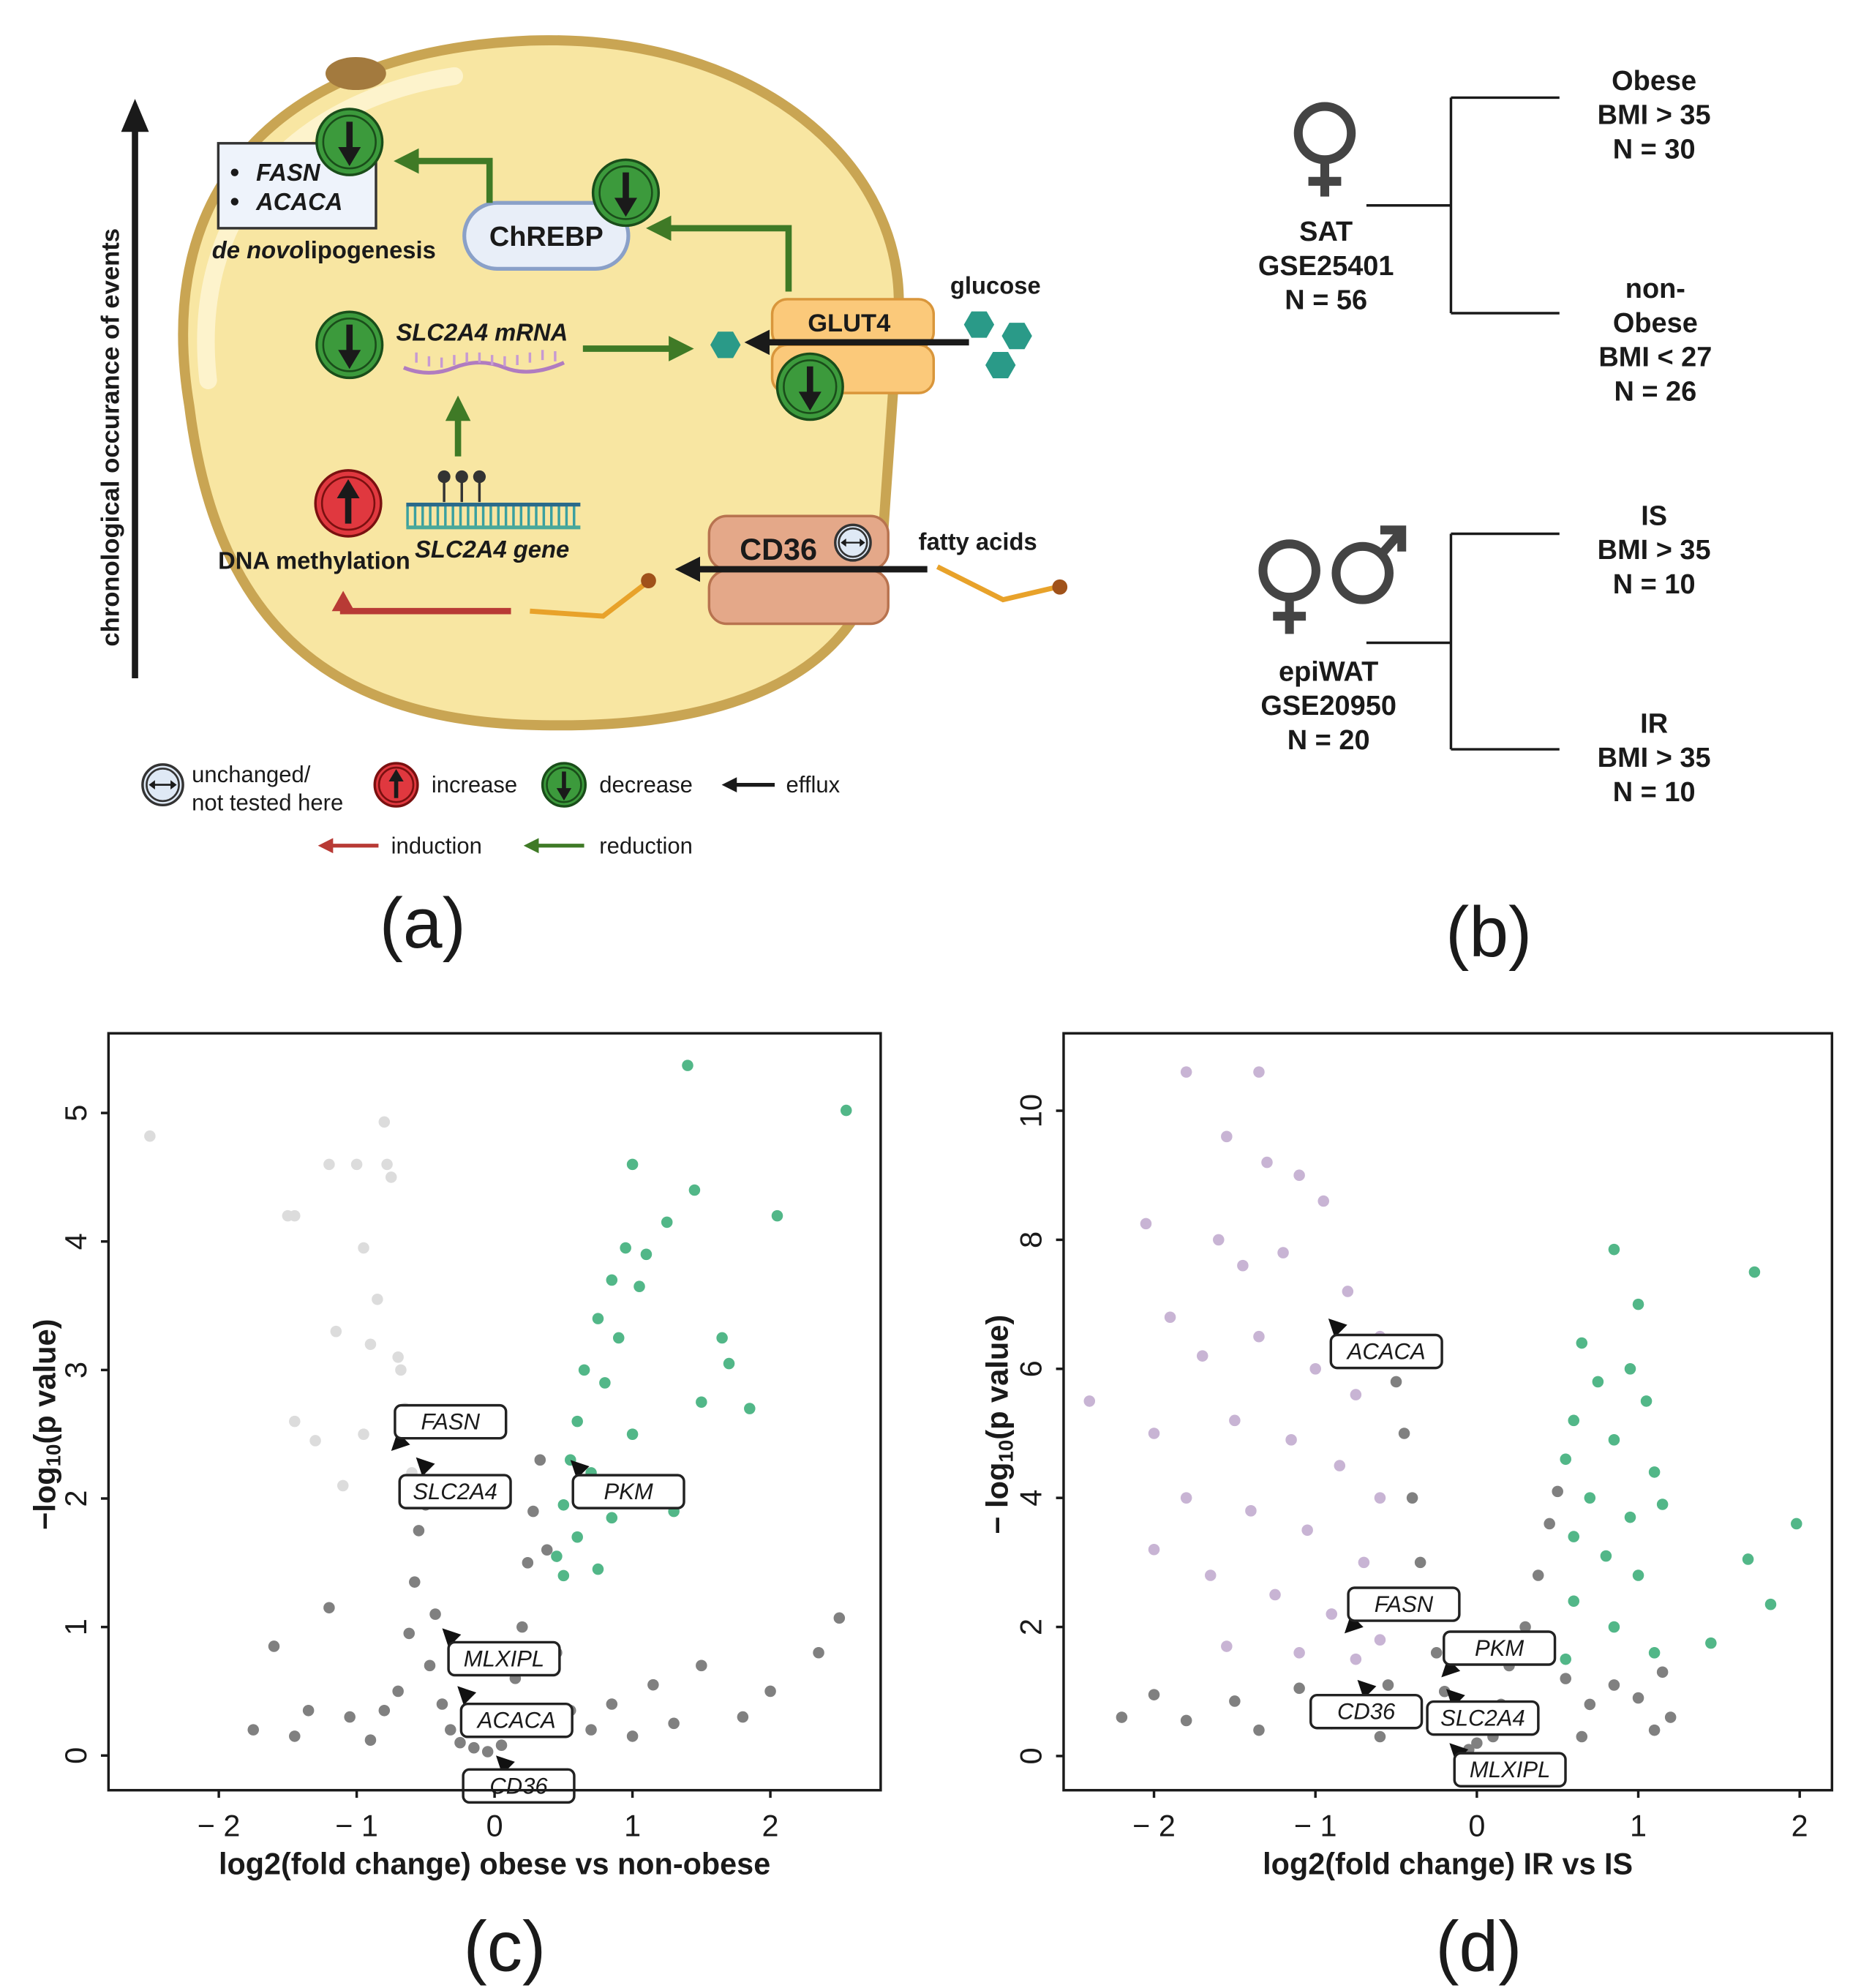 This screenshot has width=1861, height=1988. Describe the element at coordinates (1031, 1499) in the screenshot. I see `y-tick-label: 4` at that location.